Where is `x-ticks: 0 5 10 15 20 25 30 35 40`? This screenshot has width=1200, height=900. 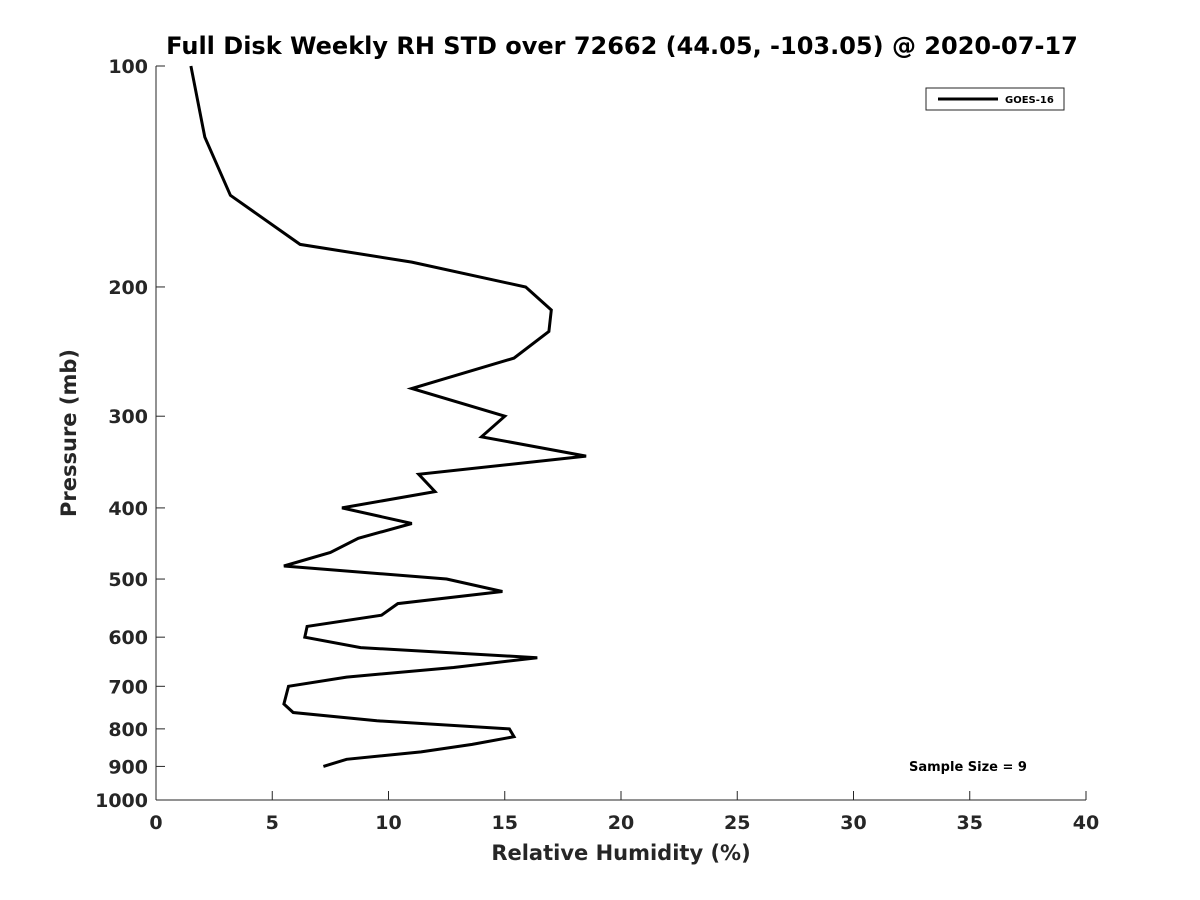 x-ticks: 0 5 10 15 20 25 30 35 40 is located at coordinates (624, 812).